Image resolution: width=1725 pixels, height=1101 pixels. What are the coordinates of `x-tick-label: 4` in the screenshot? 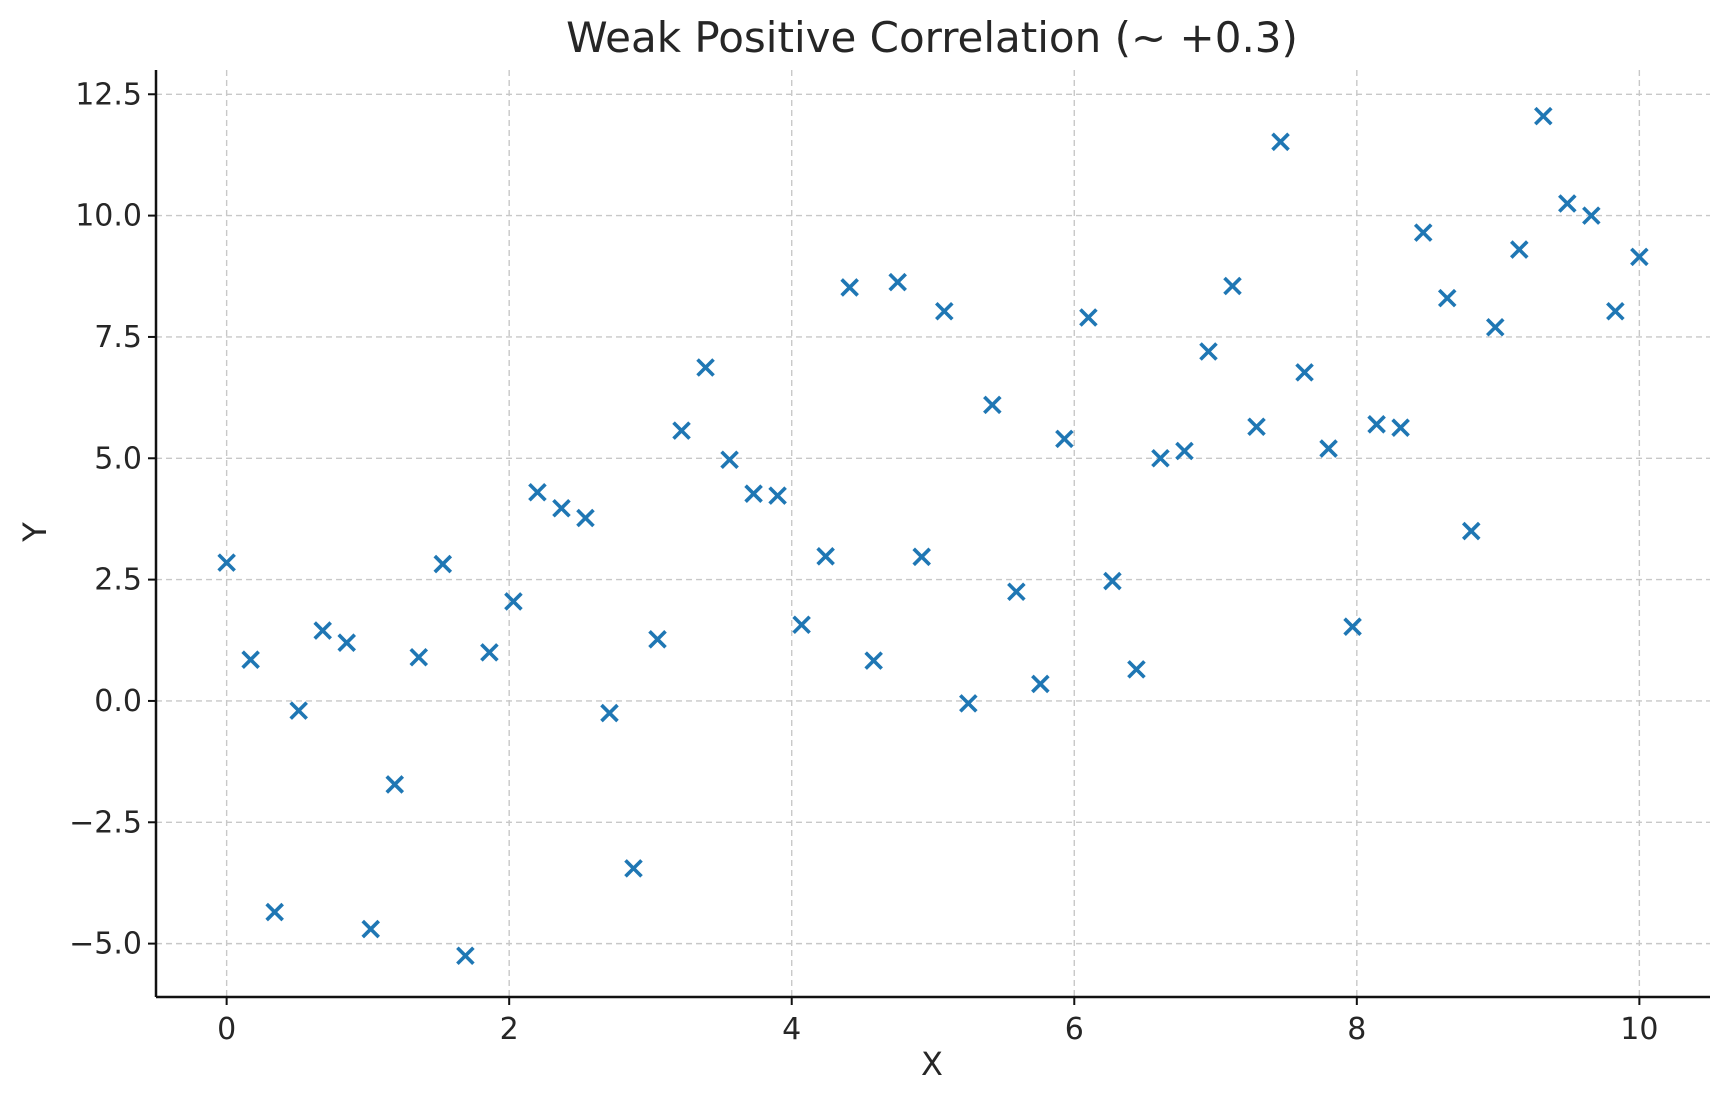 It's located at (791, 1029).